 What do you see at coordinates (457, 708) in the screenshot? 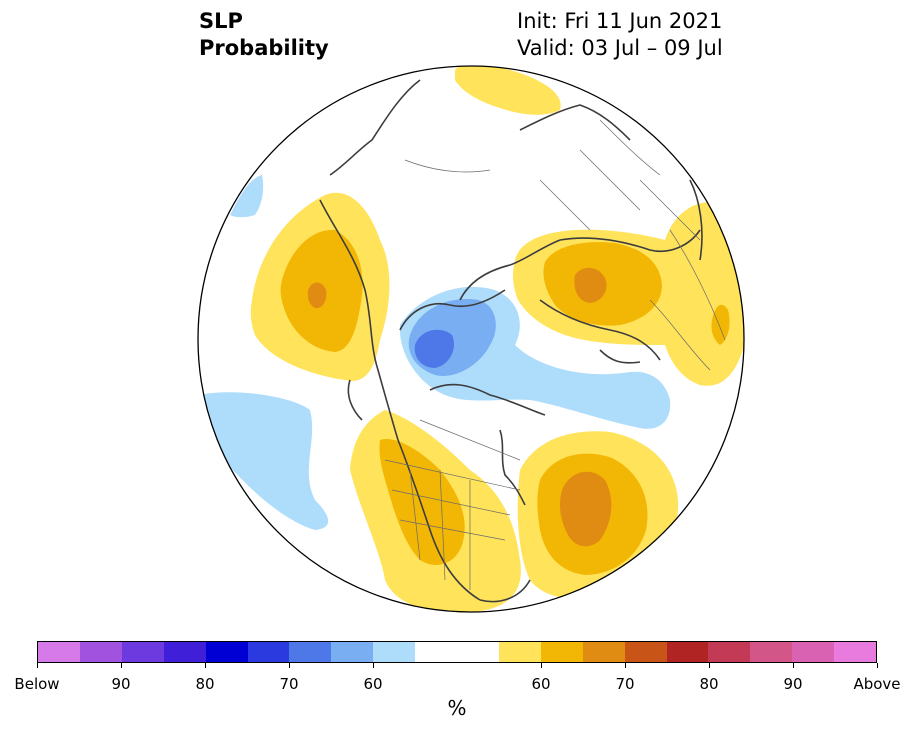
I see `colorbar-units: %` at bounding box center [457, 708].